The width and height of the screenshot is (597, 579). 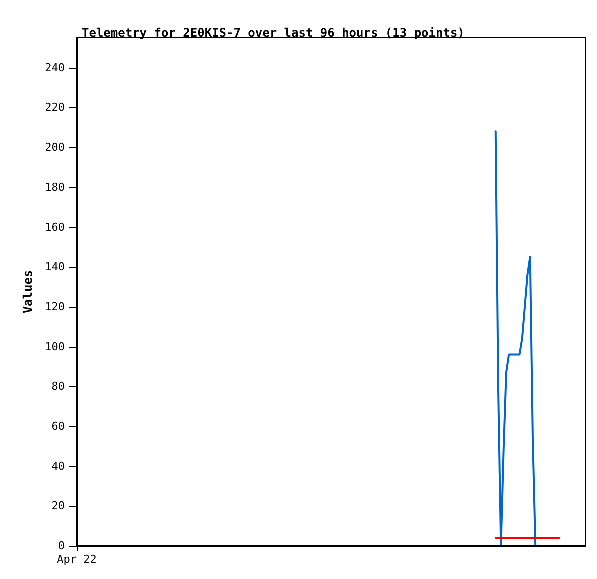 I want to click on y-tick-label: 20, so click(x=58, y=506).